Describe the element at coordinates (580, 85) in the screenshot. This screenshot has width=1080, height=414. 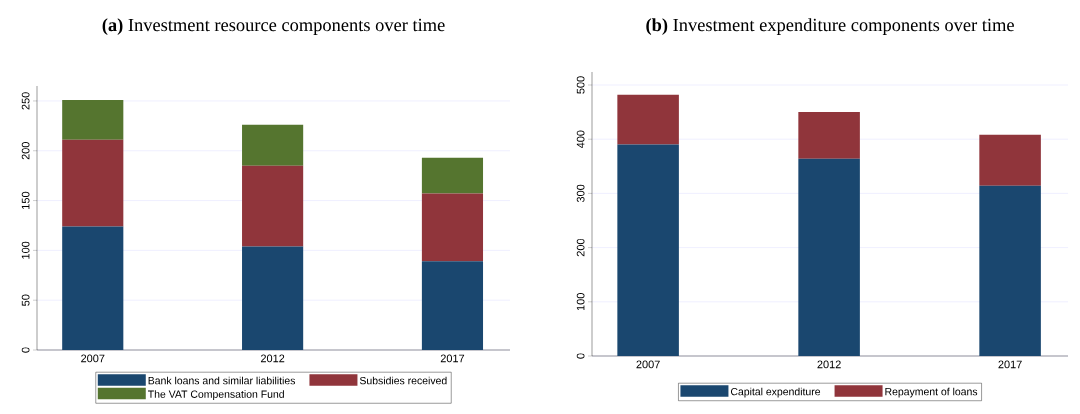
I see `y-tick-label: 500` at that location.